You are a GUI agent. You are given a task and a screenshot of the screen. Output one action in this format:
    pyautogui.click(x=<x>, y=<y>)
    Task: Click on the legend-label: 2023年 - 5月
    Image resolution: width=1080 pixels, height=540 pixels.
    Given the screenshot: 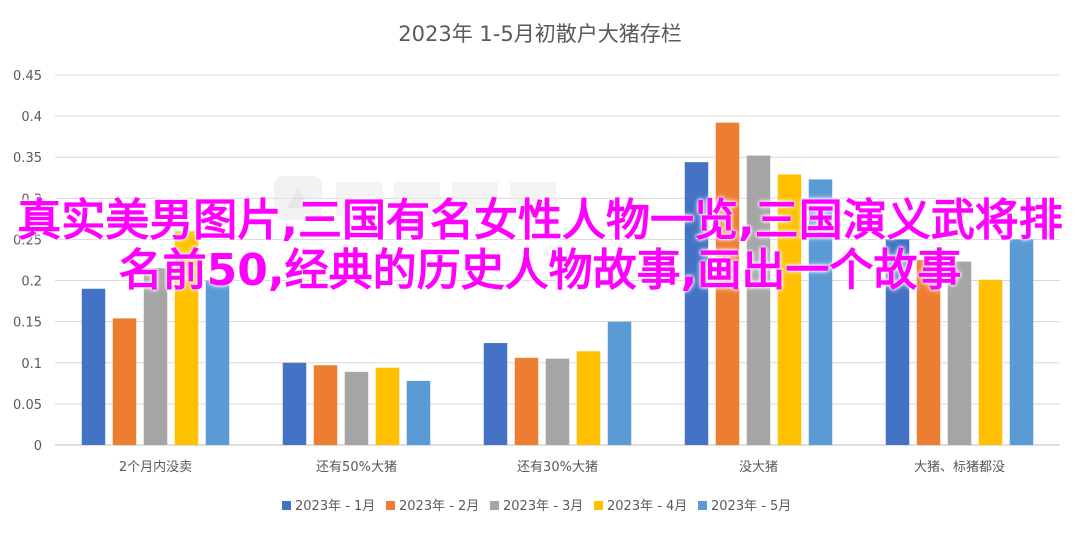 What is the action you would take?
    pyautogui.click(x=751, y=506)
    